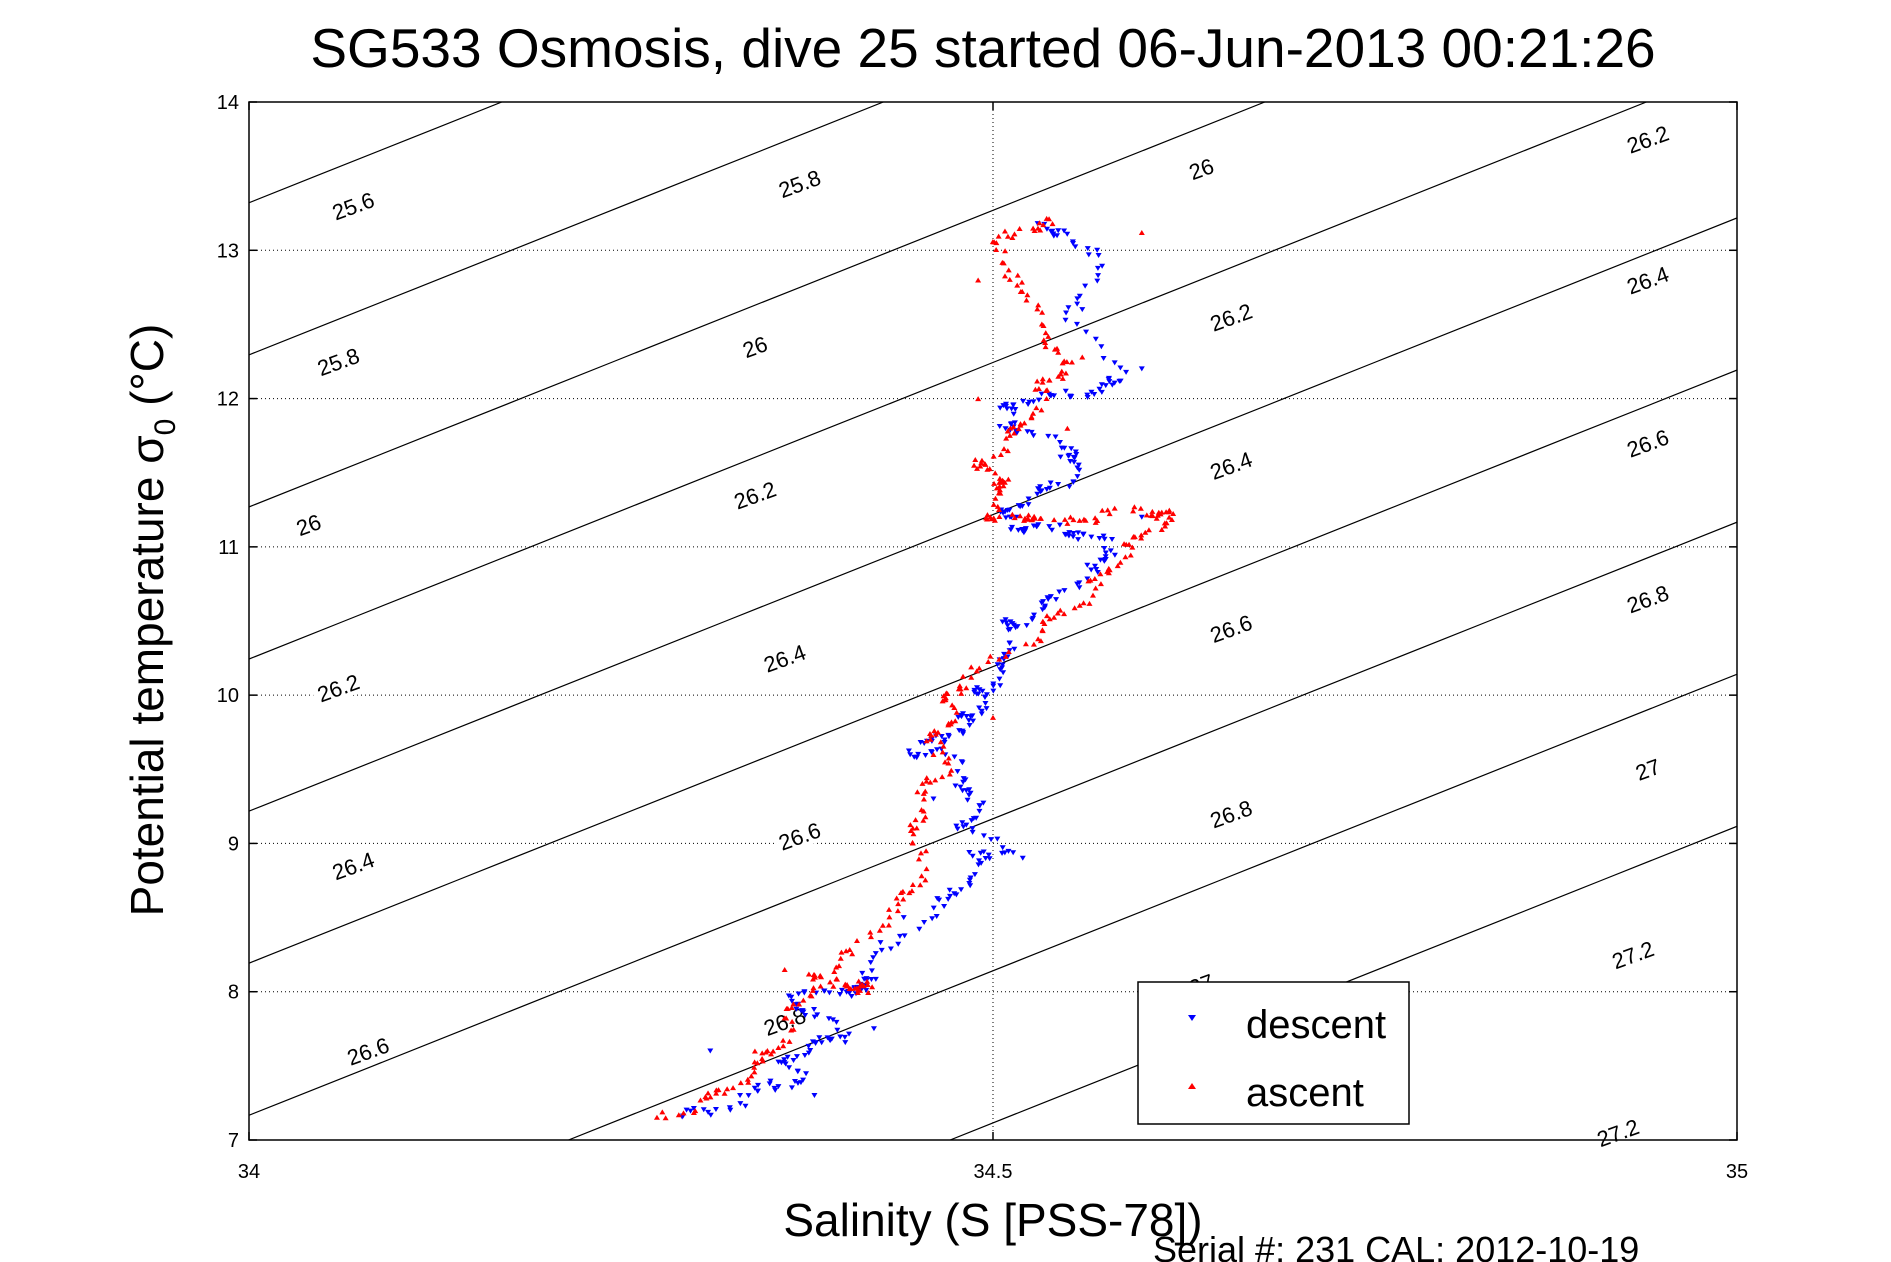 Image resolution: width=1891 pixels, height=1262 pixels. I want to click on legend-label-ascent: ascent, so click(1305, 1093).